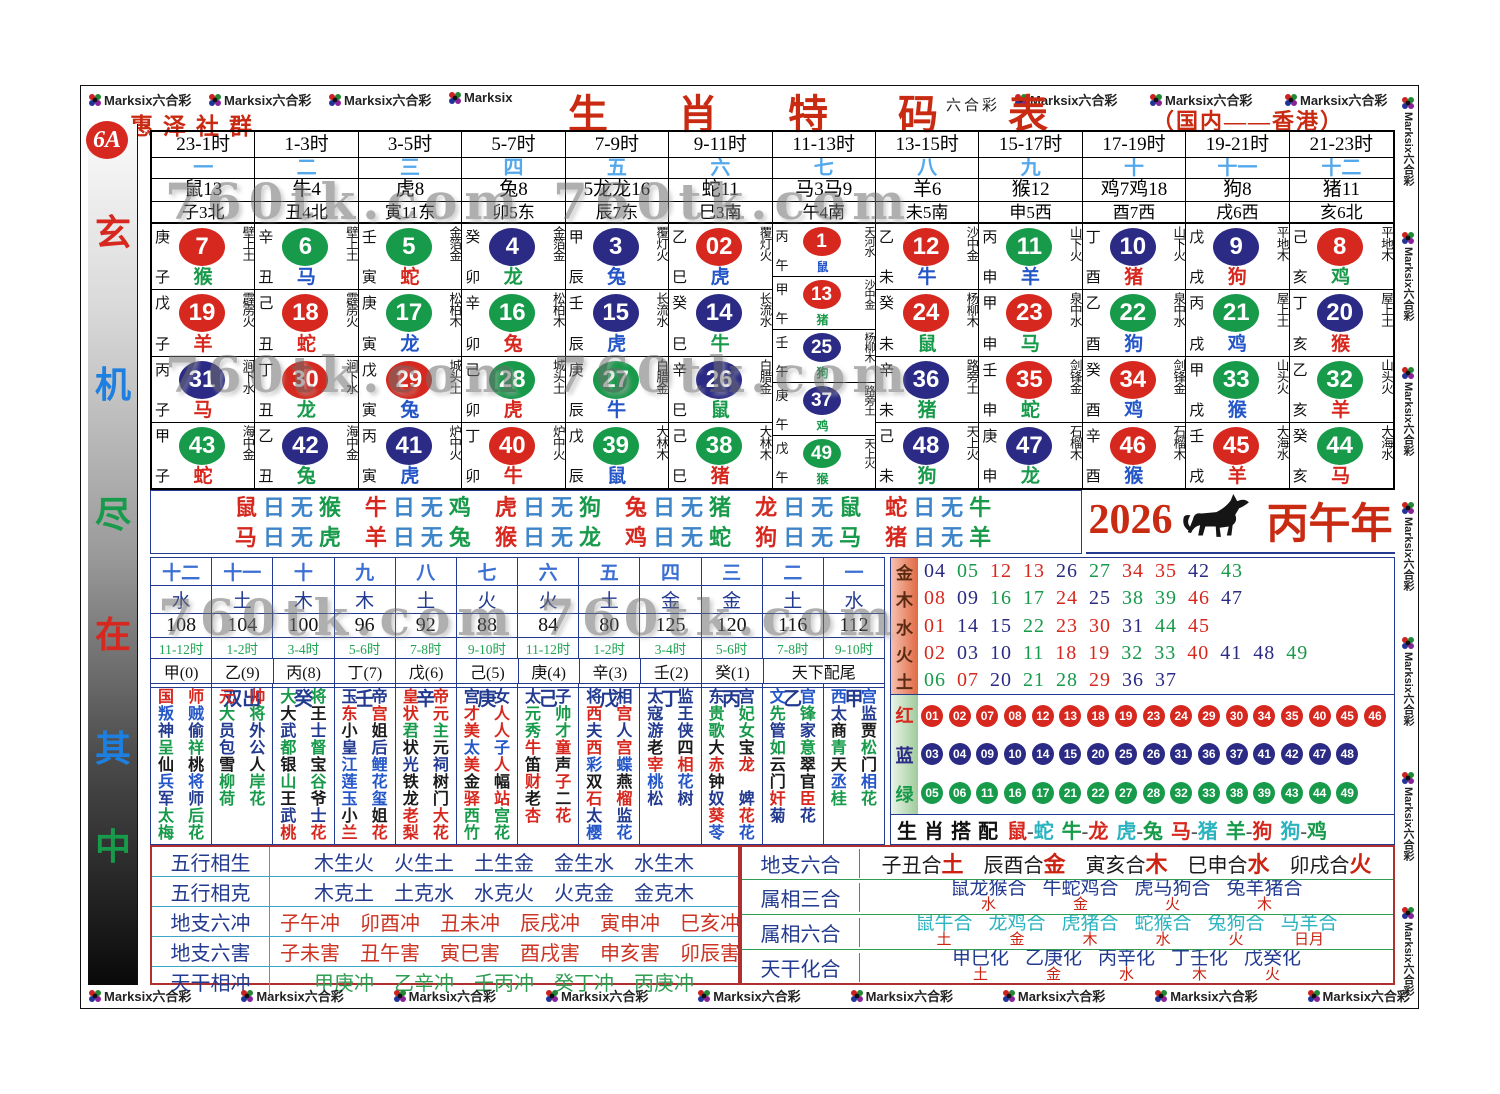 The height and width of the screenshot is (1094, 1500). What do you see at coordinates (886, 344) in the screenshot?
I see `branch-char: 未` at bounding box center [886, 344].